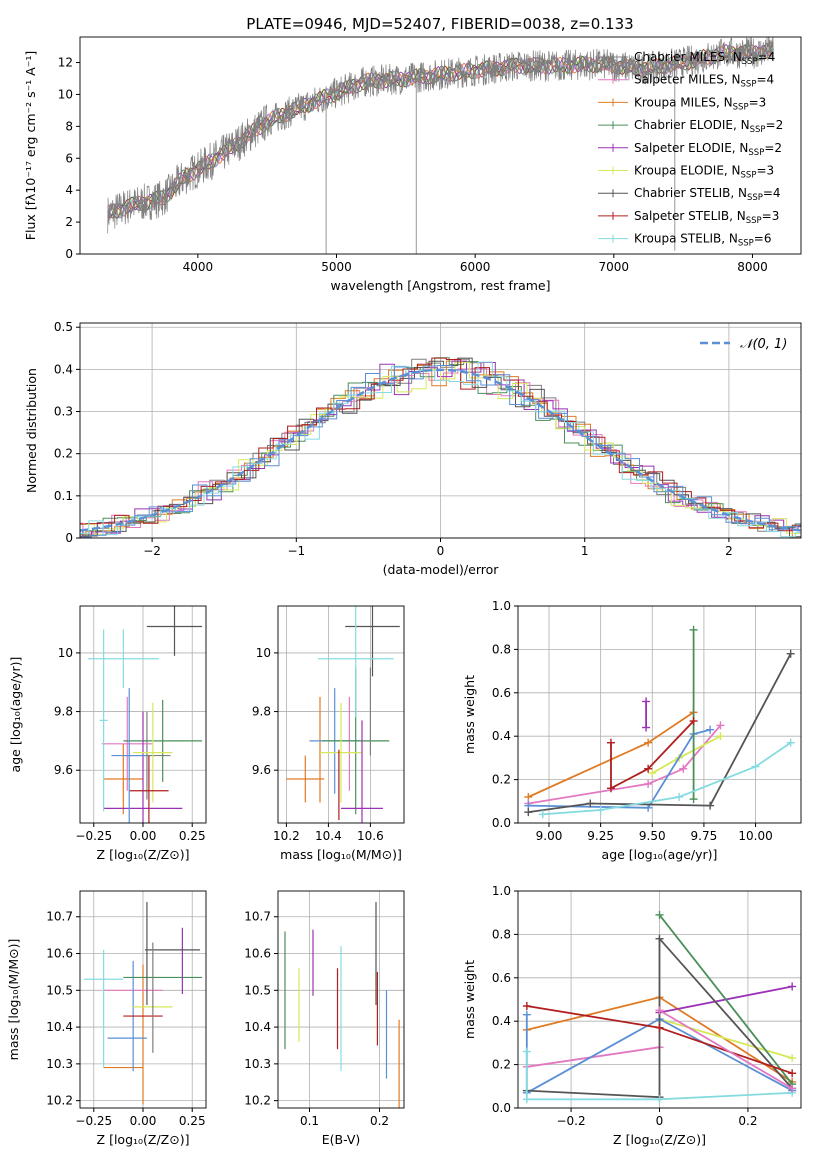 The width and height of the screenshot is (819, 1170). What do you see at coordinates (700, 103) in the screenshot?
I see `legend-label: Kroupa MILES, NSSP=3` at bounding box center [700, 103].